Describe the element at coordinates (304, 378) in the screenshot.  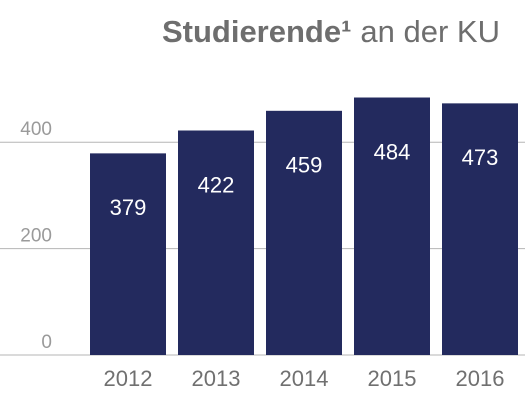
I see `x-tick-label: 2014` at that location.